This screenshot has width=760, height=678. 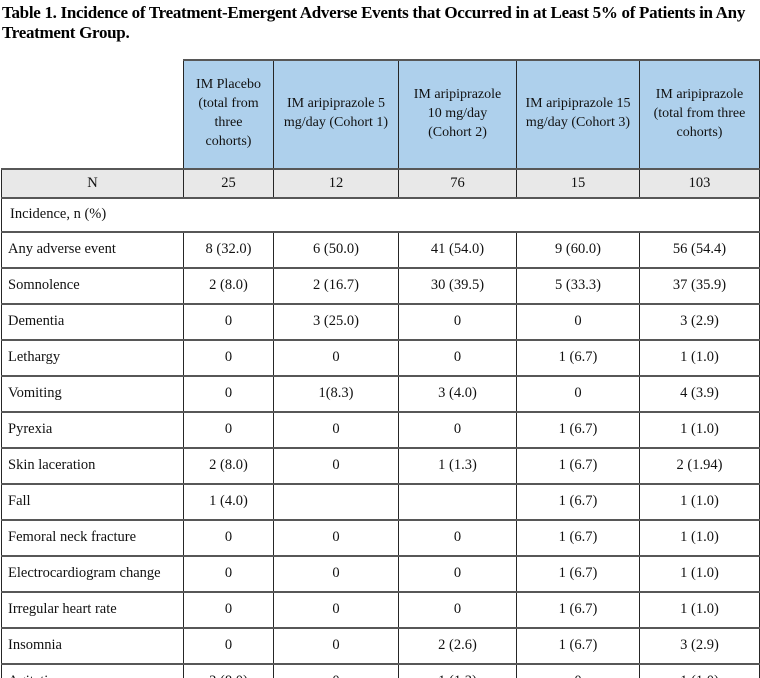 I want to click on table-row: Insomnia 0 0 2 (2.6) 1 (6.7) 3 (2.9), so click(x=380, y=645).